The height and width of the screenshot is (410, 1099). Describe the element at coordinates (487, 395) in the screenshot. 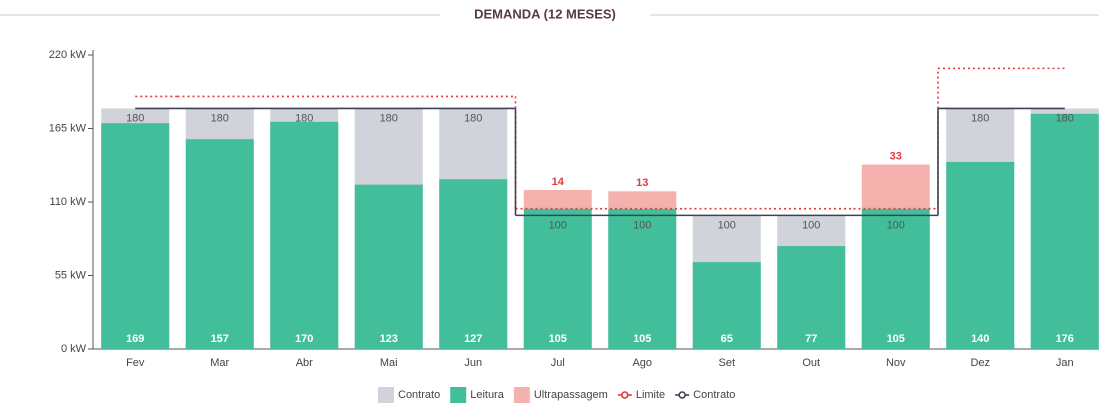

I see `legend-label: Leitura` at that location.